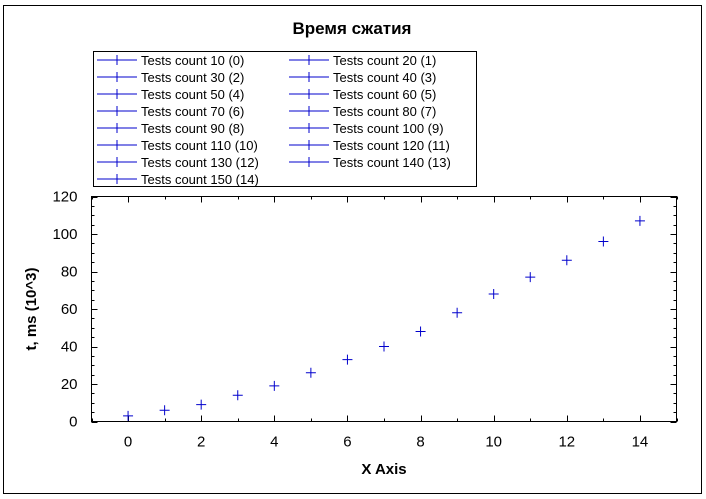 This screenshot has width=706, height=499. What do you see at coordinates (493, 442) in the screenshot?
I see `x-tick-label: 10` at bounding box center [493, 442].